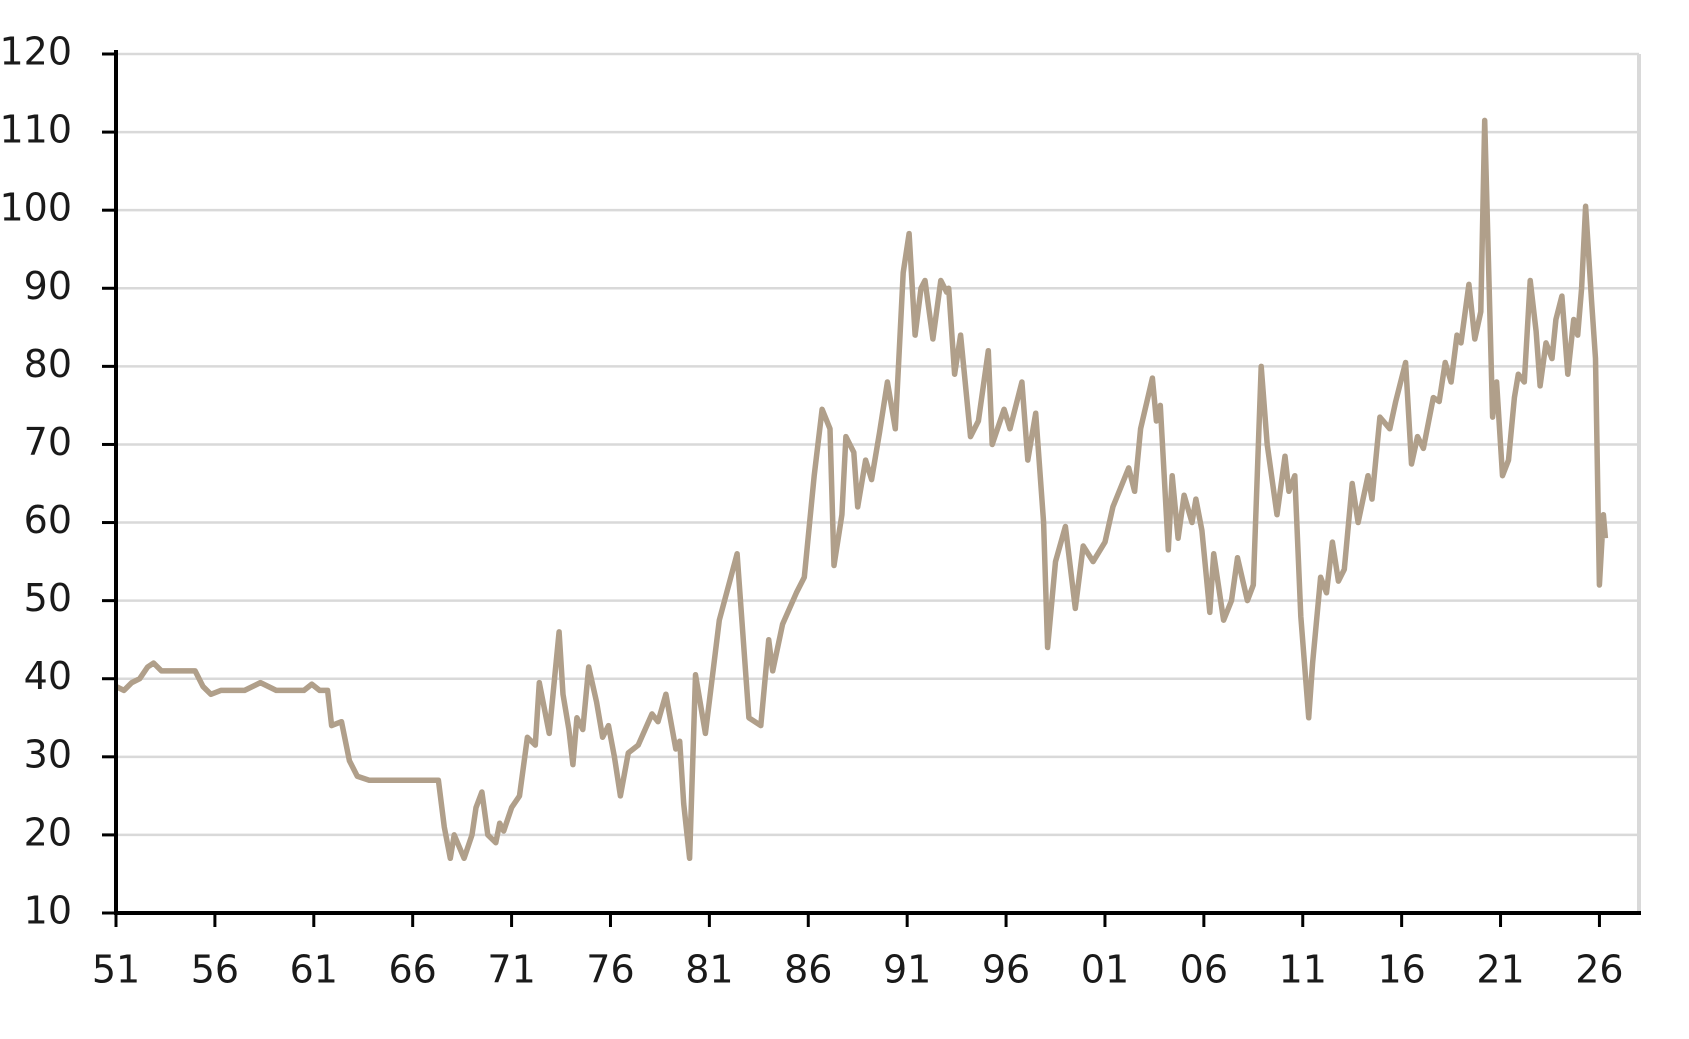  What do you see at coordinates (36, 52) in the screenshot?
I see `y-tick-label: 120` at bounding box center [36, 52].